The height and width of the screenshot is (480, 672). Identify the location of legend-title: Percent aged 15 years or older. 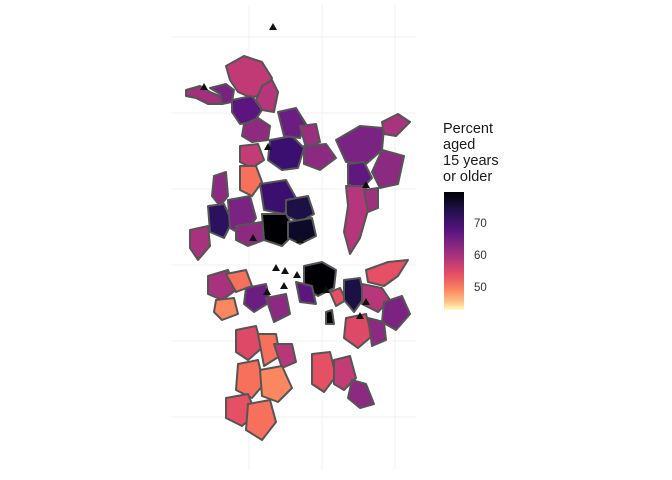
(498, 153).